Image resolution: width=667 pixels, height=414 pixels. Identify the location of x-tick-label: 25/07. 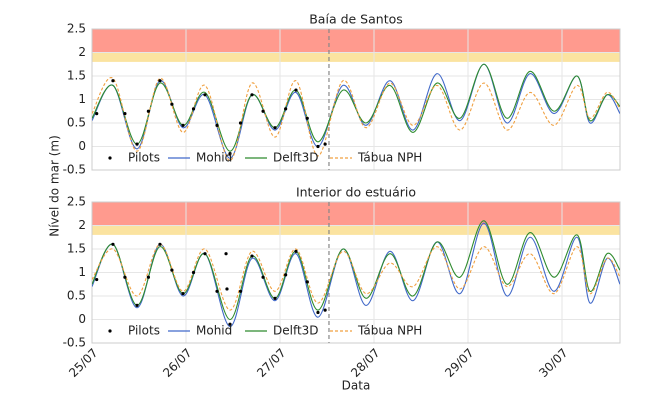
(83, 363).